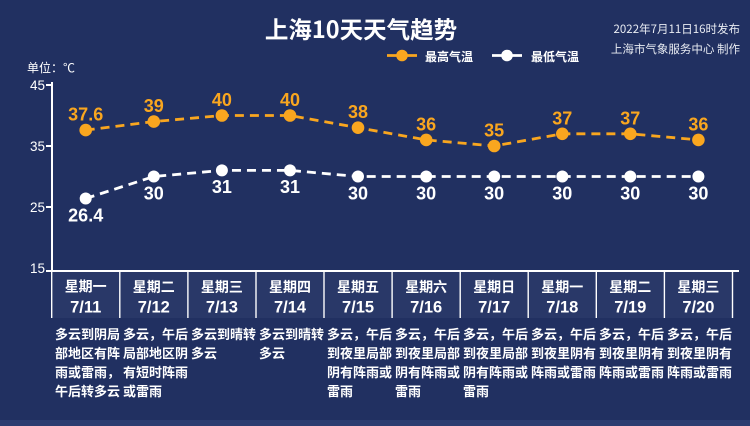 The image size is (750, 426). I want to click on svg-text: 最低气温, so click(555, 56).